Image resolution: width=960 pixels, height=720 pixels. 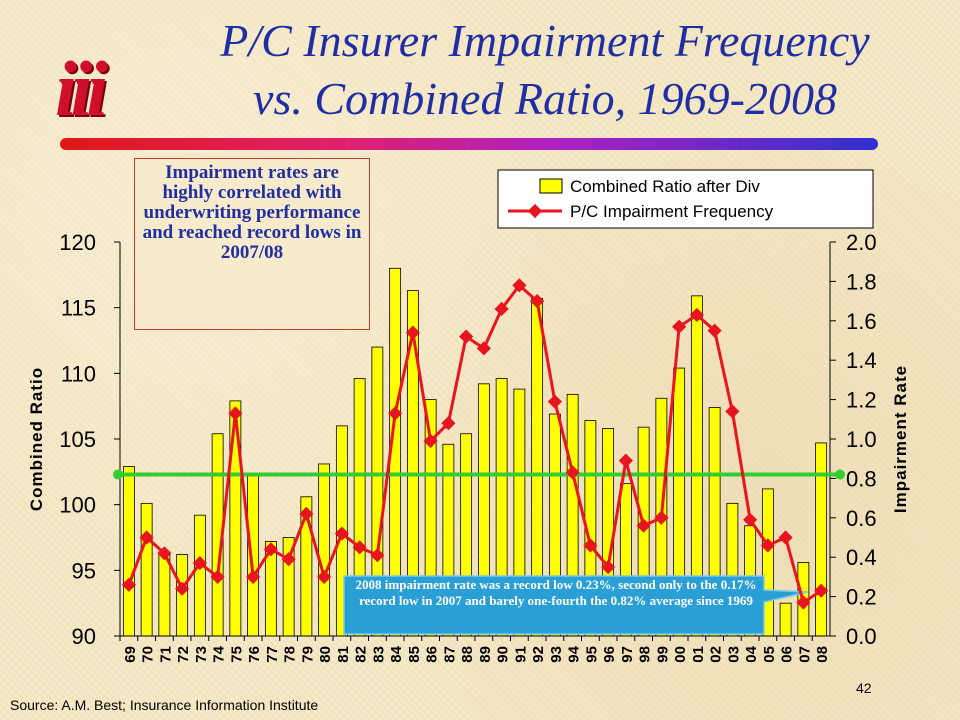 I want to click on right-tick-label: 1.6, so click(x=861, y=321).